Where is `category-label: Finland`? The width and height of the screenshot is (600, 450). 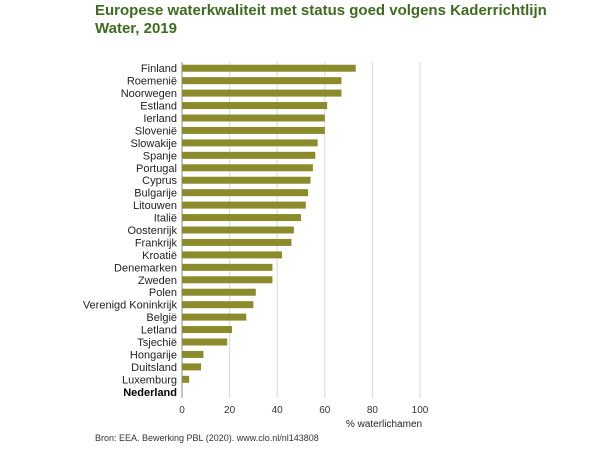
category-label: Finland is located at coordinates (159, 69).